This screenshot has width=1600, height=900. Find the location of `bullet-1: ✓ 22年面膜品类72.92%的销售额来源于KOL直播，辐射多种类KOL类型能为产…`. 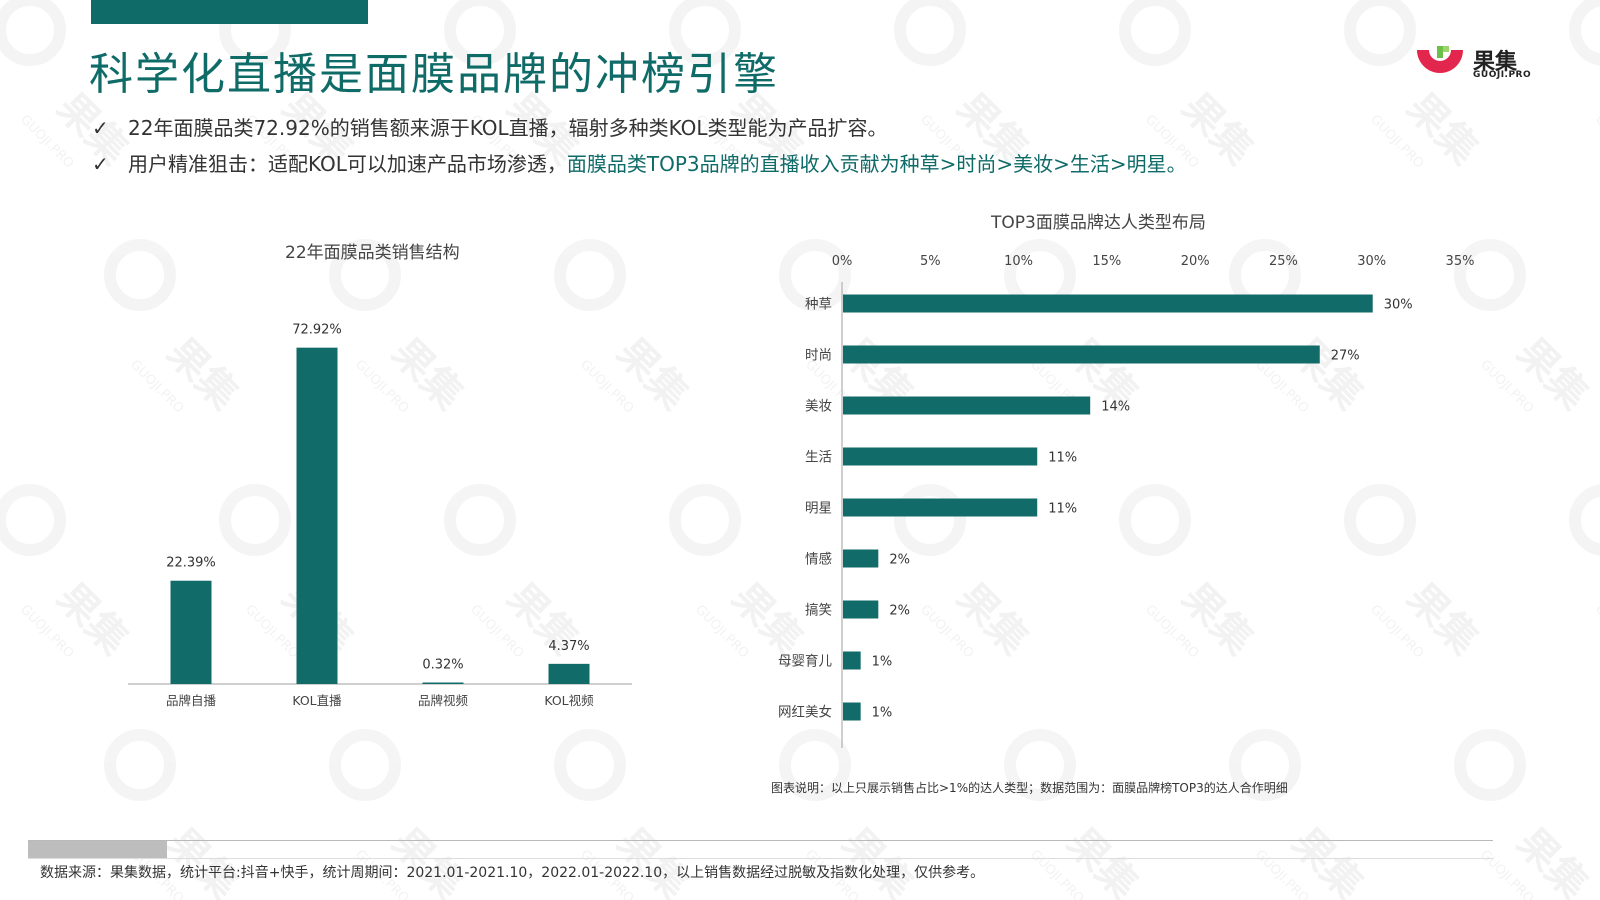

bullet-1: ✓ 22年面膜品类72.92%的销售额来源于KOL直播，辐射多种类KOL类型能为产… is located at coordinates (639, 128).